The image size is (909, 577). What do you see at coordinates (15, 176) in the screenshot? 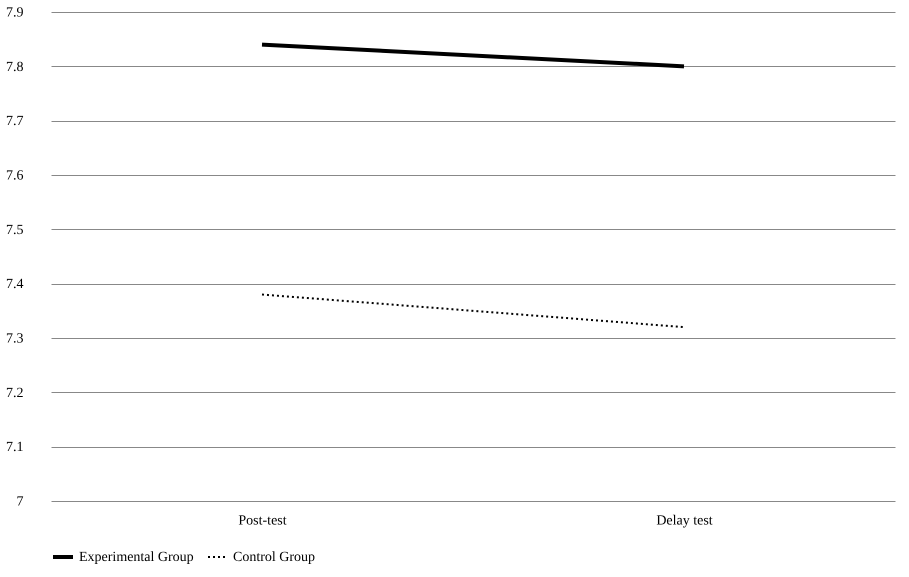
I see `y-tick-label: 7.6` at bounding box center [15, 176].